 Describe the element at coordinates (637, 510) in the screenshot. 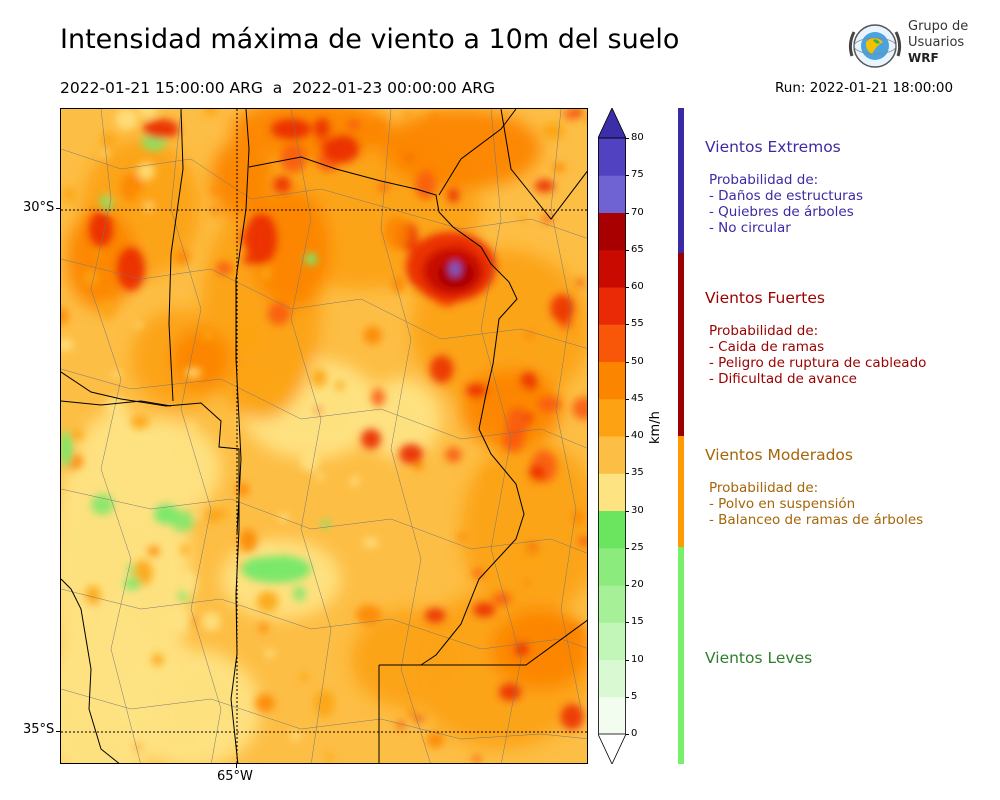

I see `colorbar-tick-label: 30` at that location.